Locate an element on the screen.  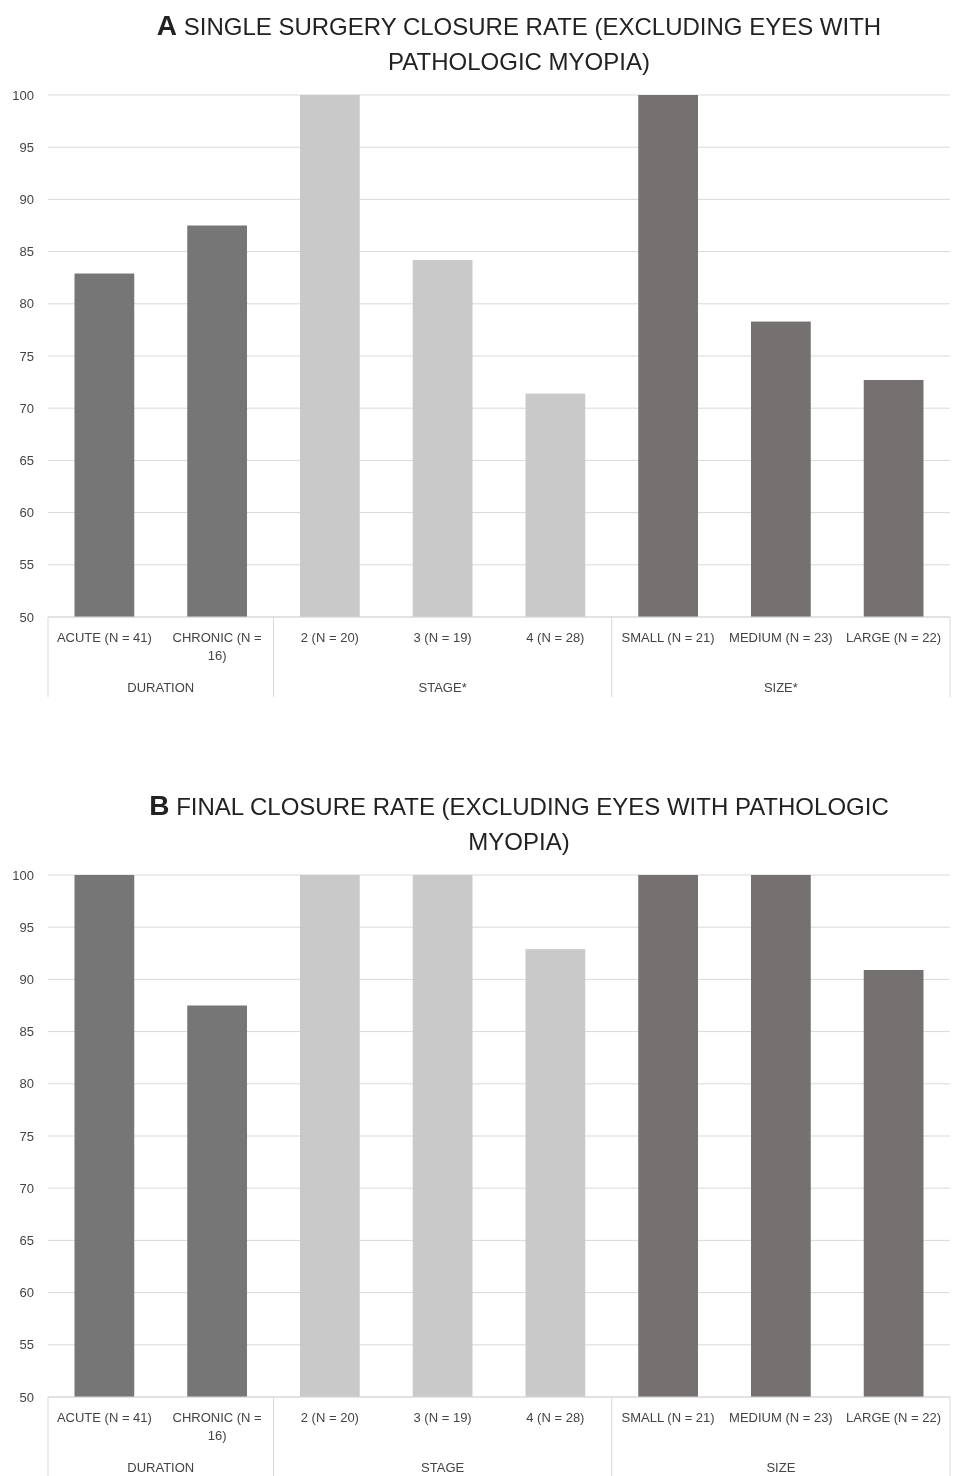
text: STAGE is located at coordinates (443, 1467).